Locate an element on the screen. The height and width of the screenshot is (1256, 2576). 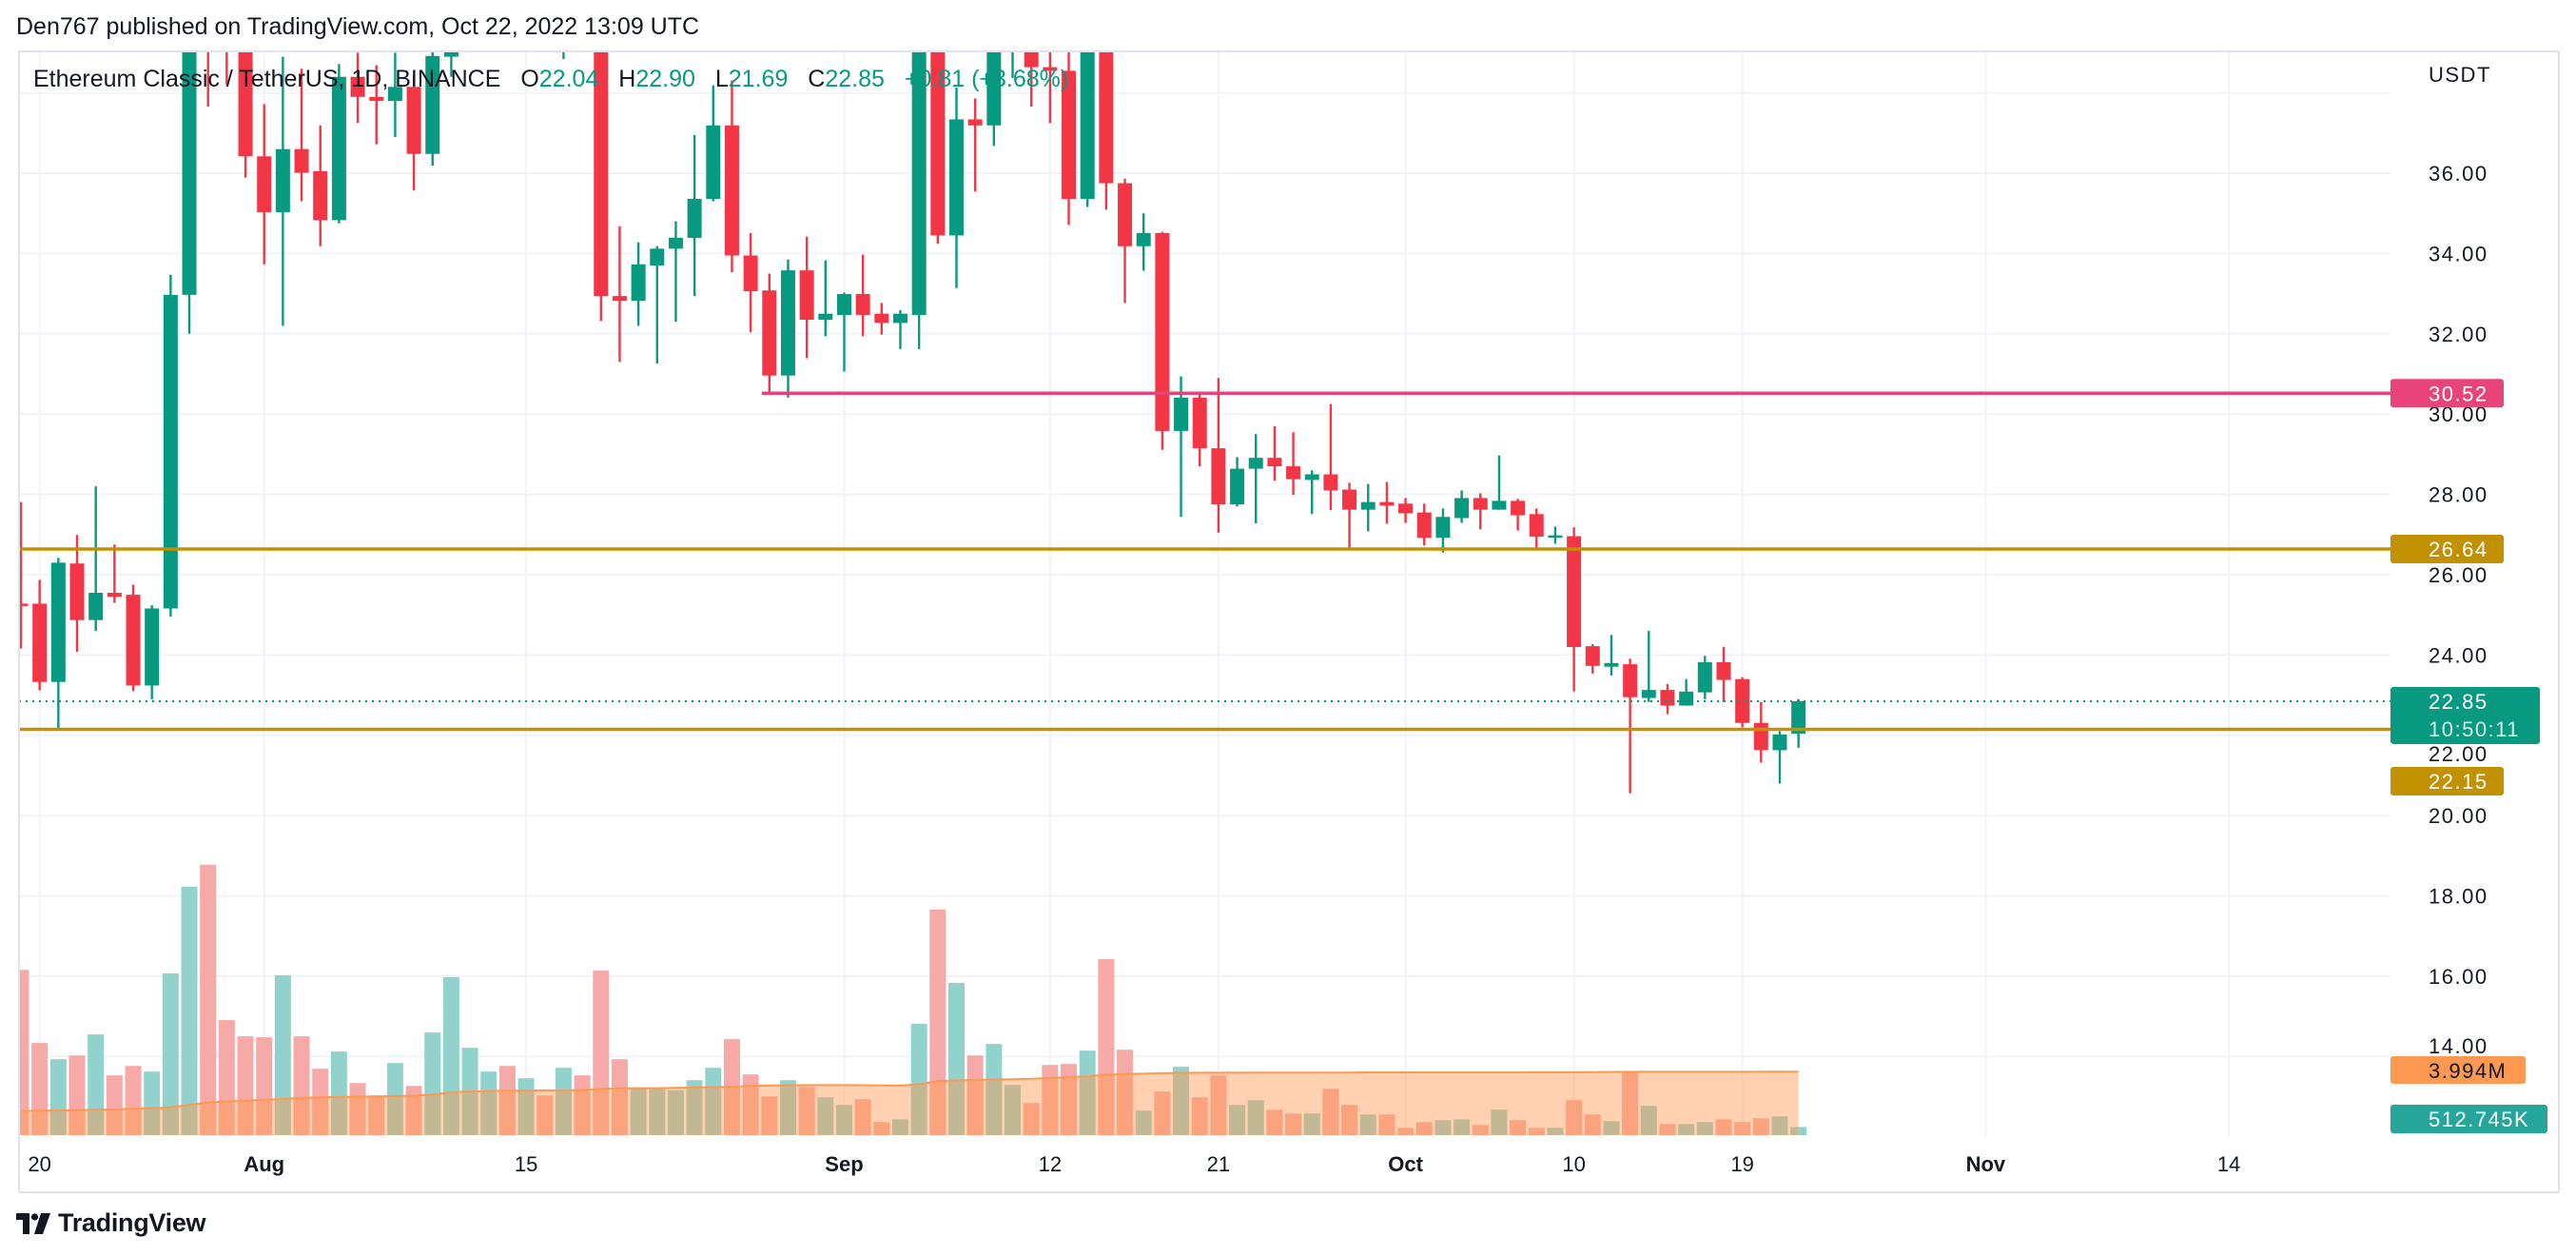
time-axis: 20 Aug 15 Sep 12 21 Oct 10 19 Nov 14 is located at coordinates (1134, 1164).